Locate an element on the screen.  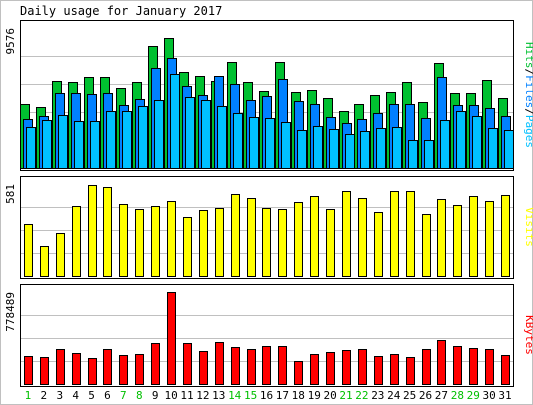
x-tick-label-day-5: 5 is located at coordinates (91, 395).